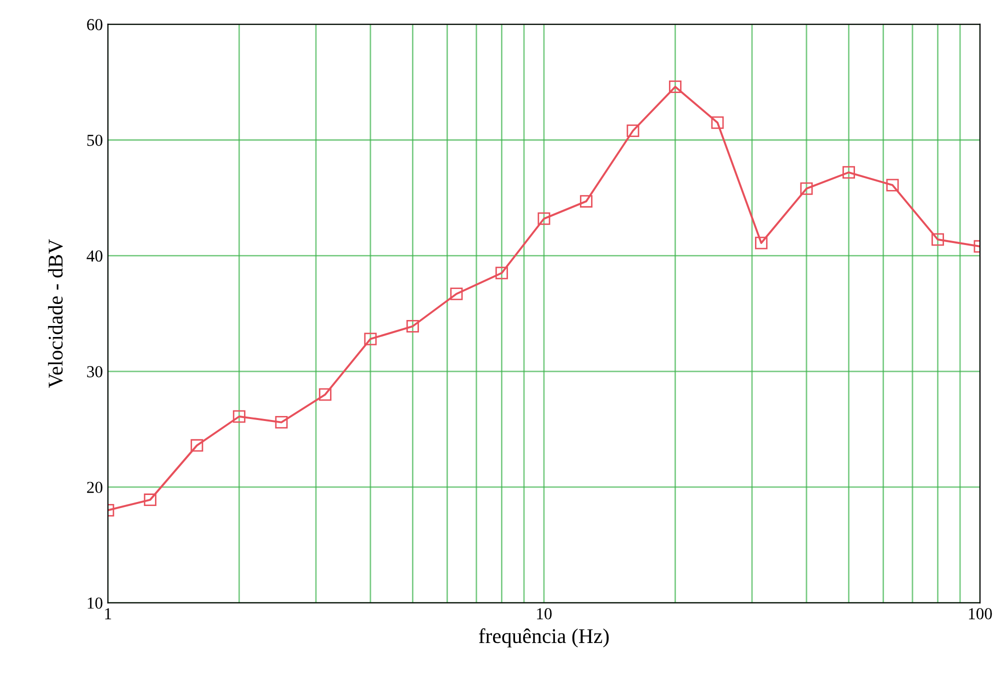 The width and height of the screenshot is (999, 675). What do you see at coordinates (108, 614) in the screenshot?
I see `x-tick-label: 1` at bounding box center [108, 614].